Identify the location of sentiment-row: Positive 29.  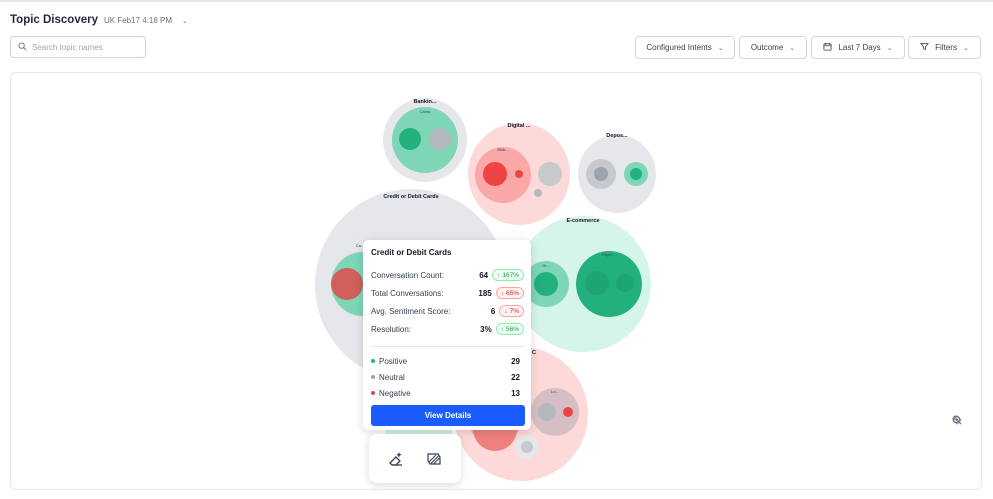
(447, 361).